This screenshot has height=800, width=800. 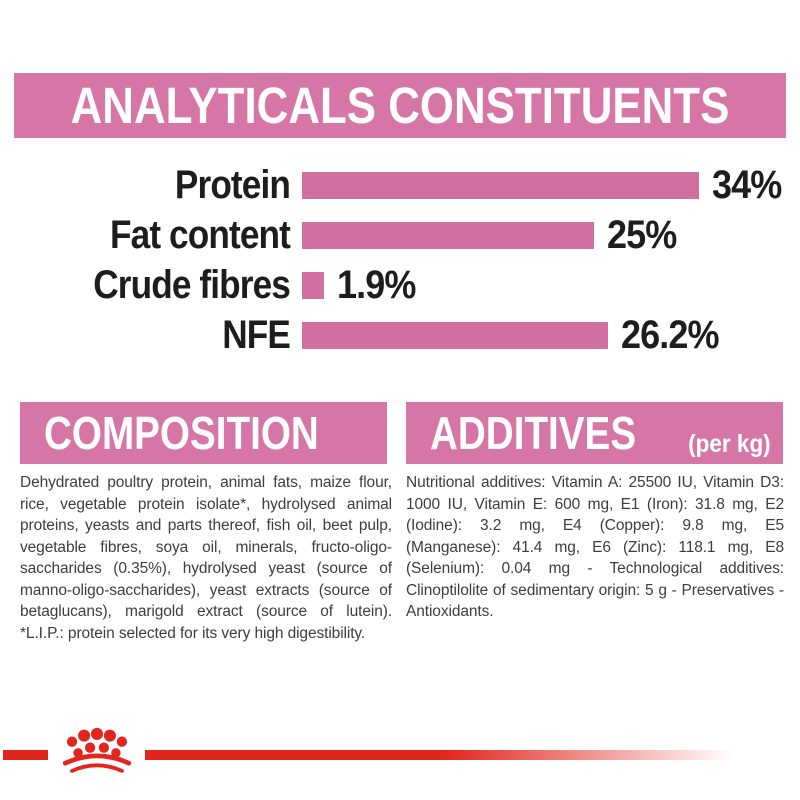 What do you see at coordinates (192, 284) in the screenshot?
I see `chart-category-label: Crude fibres` at bounding box center [192, 284].